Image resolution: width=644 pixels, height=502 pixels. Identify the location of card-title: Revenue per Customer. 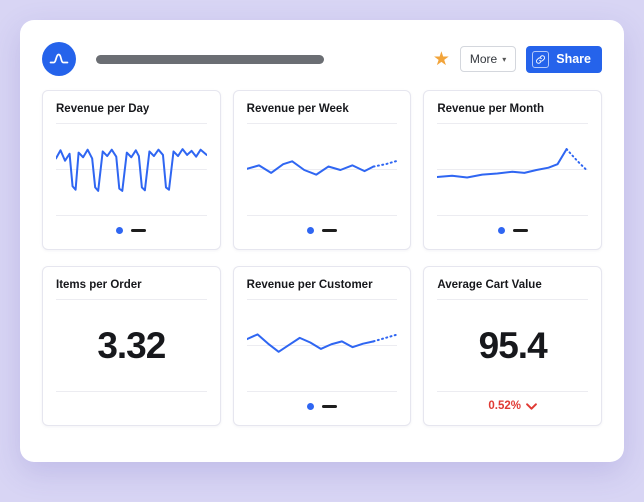
(322, 289).